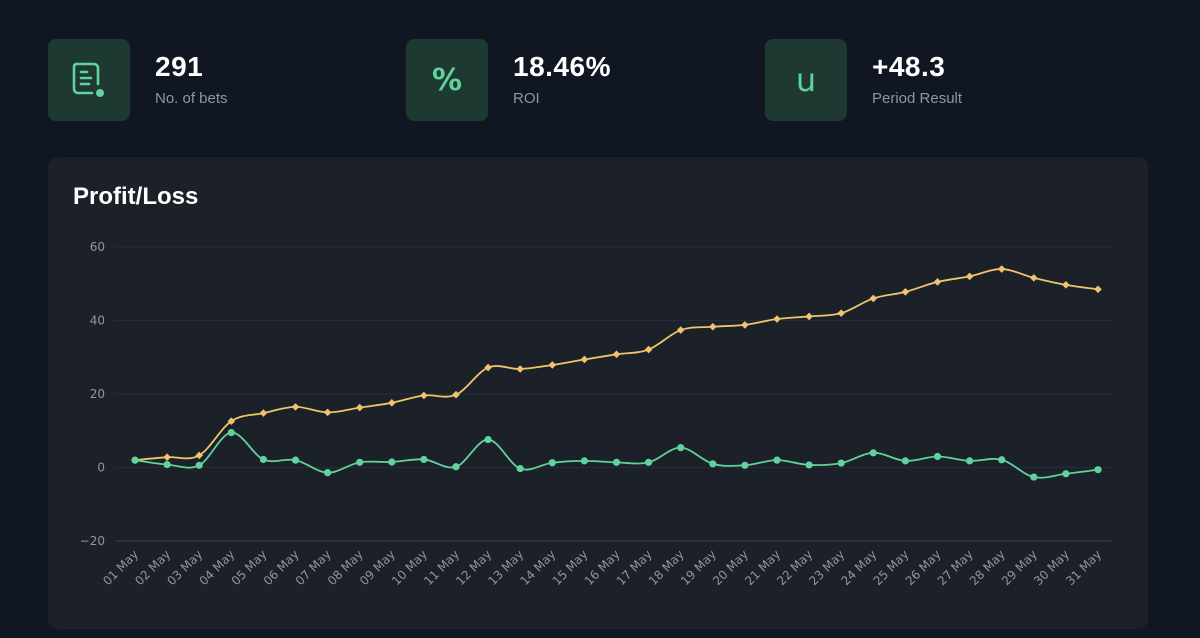  I want to click on percent-icon: %, so click(447, 80).